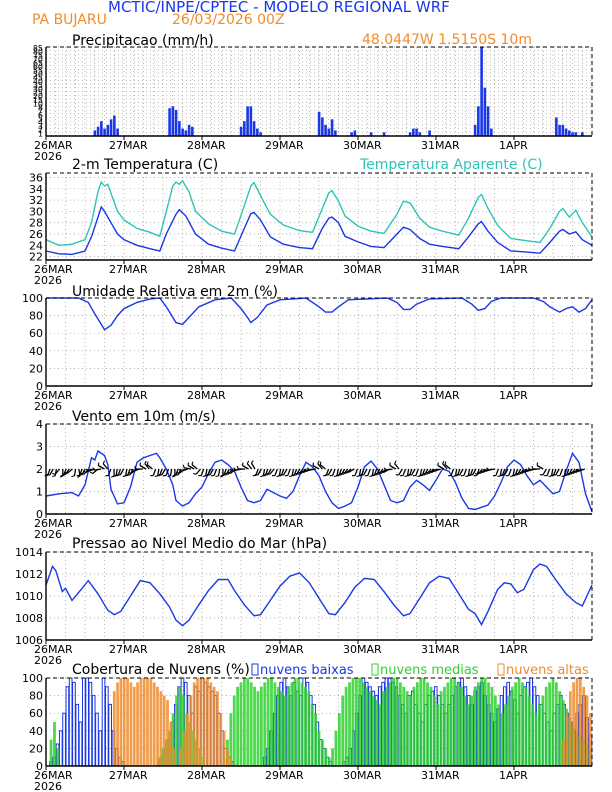 Image resolution: width=612 pixels, height=792 pixels. What do you see at coordinates (228, 20) in the screenshot?
I see `run-datetime: 26/03/2026 00Z` at bounding box center [228, 20].